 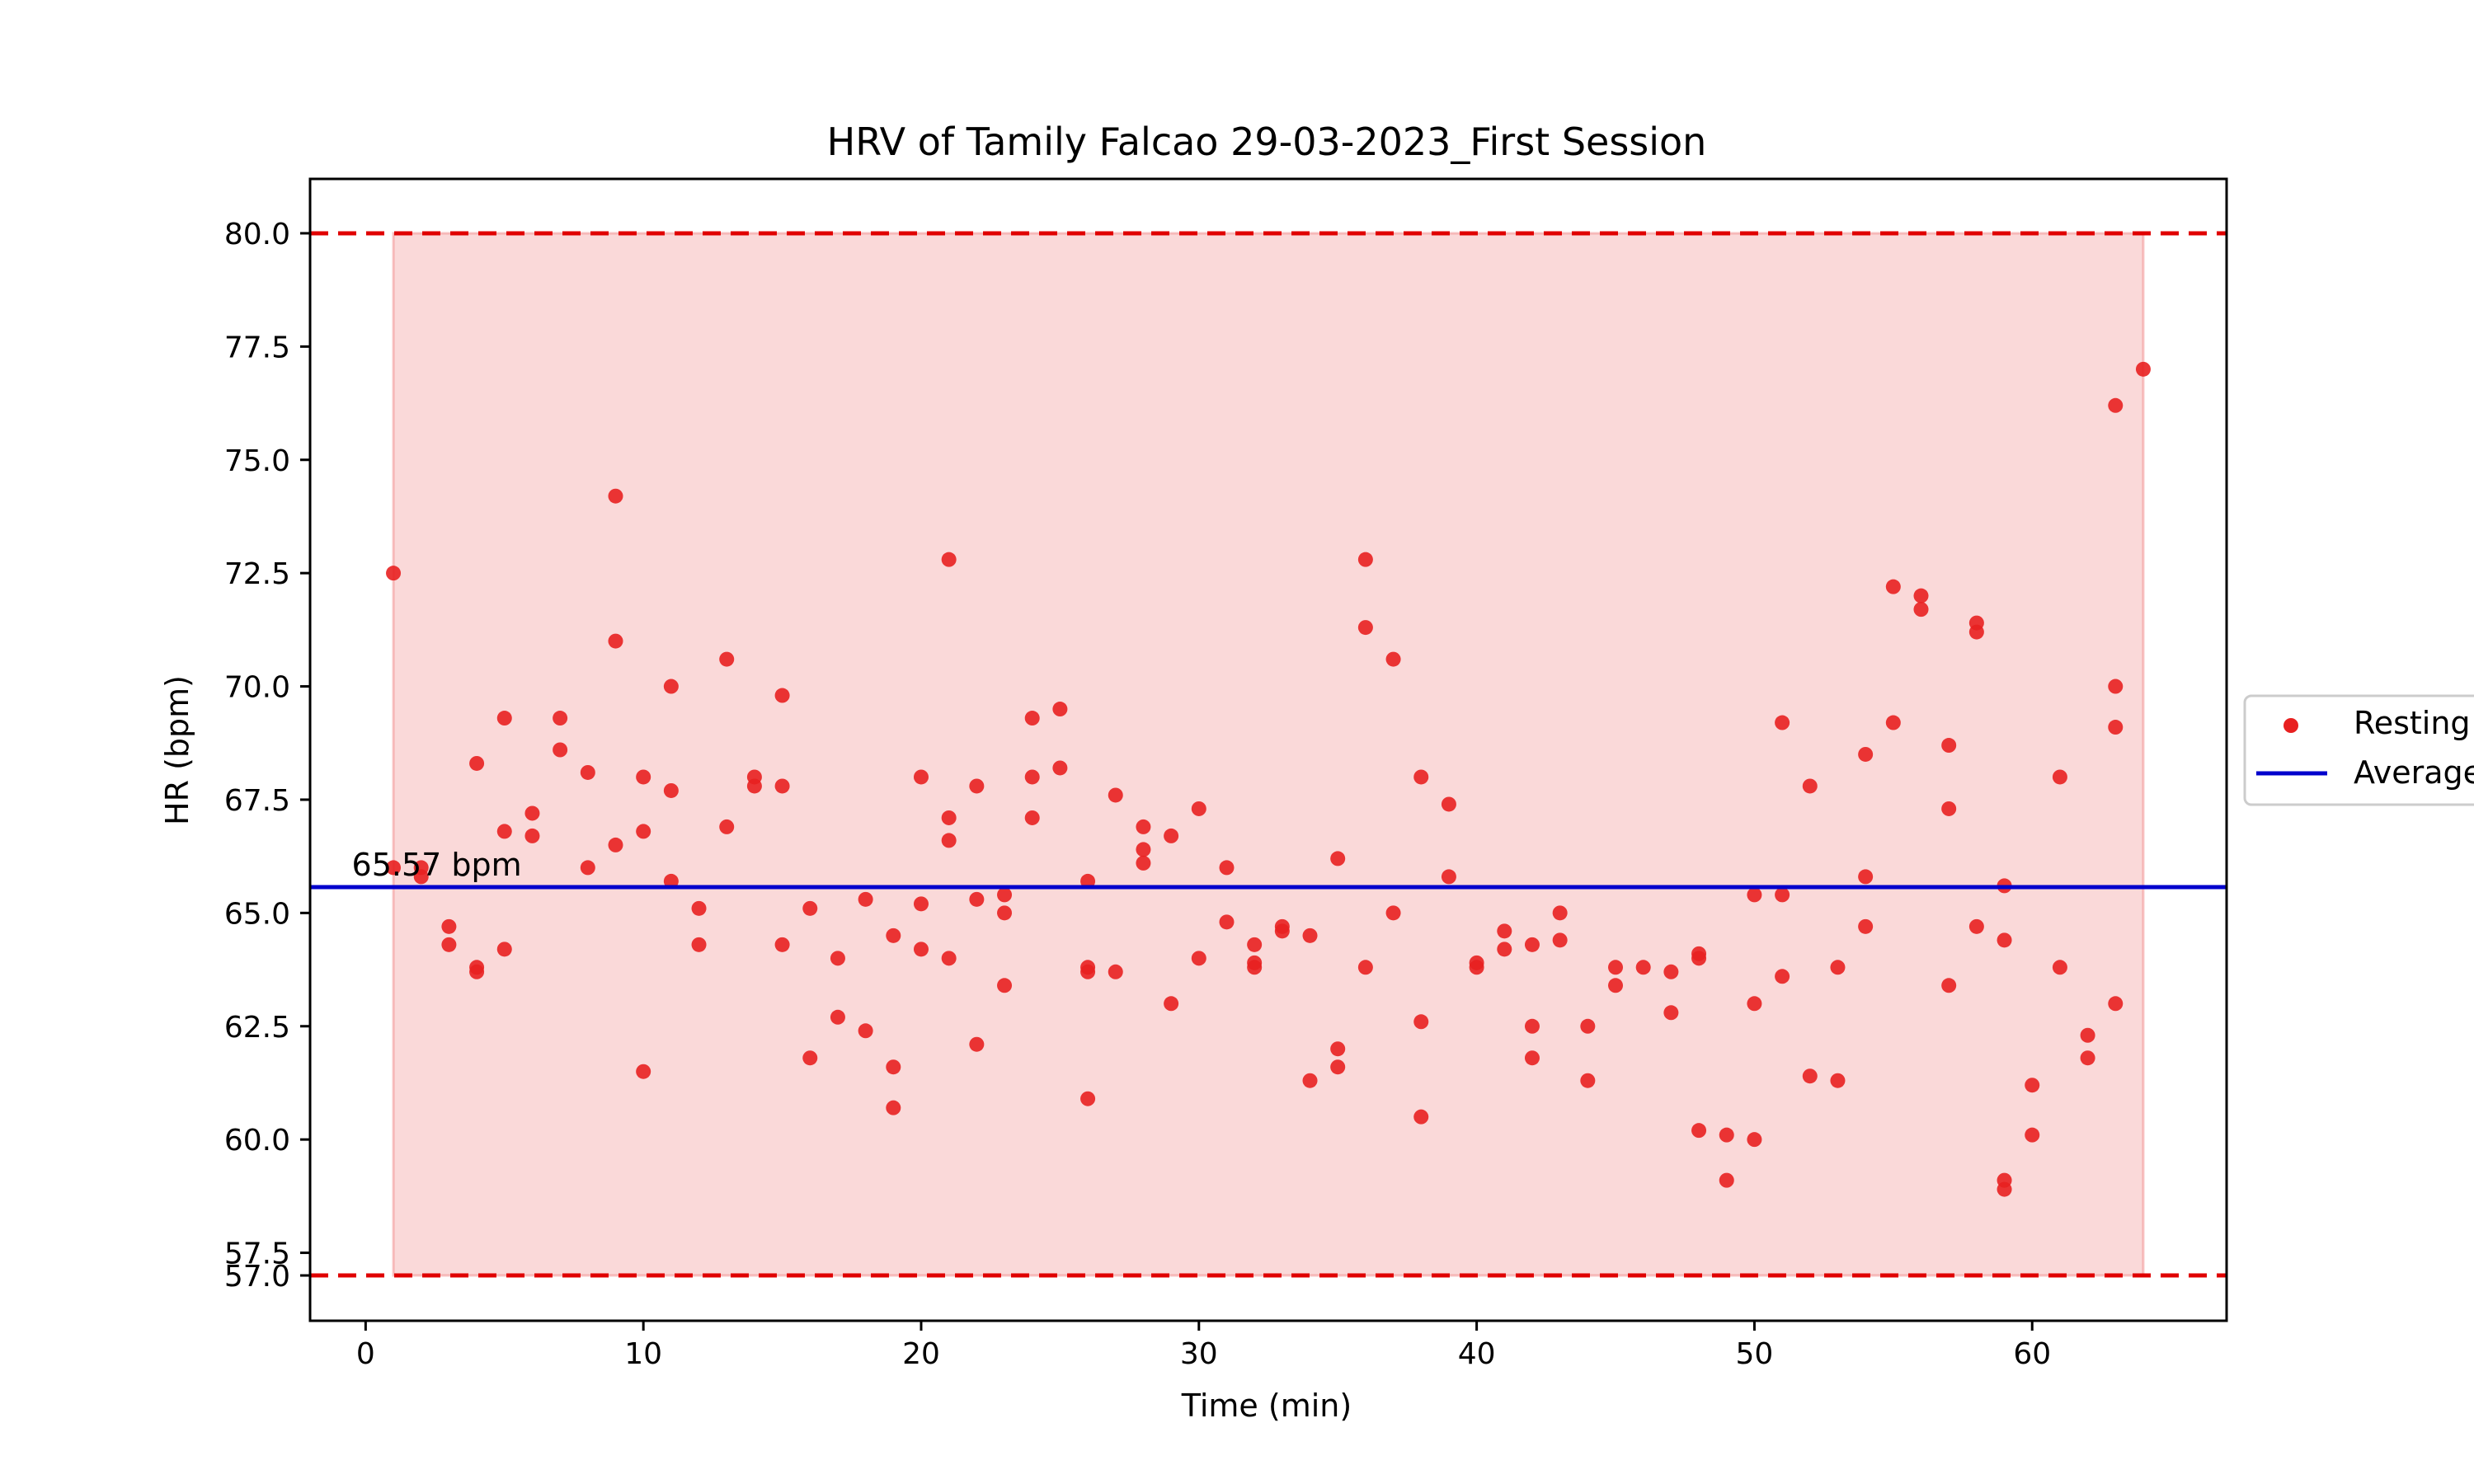 What do you see at coordinates (643, 1354) in the screenshot?
I see `x-tick-label: 10` at bounding box center [643, 1354].